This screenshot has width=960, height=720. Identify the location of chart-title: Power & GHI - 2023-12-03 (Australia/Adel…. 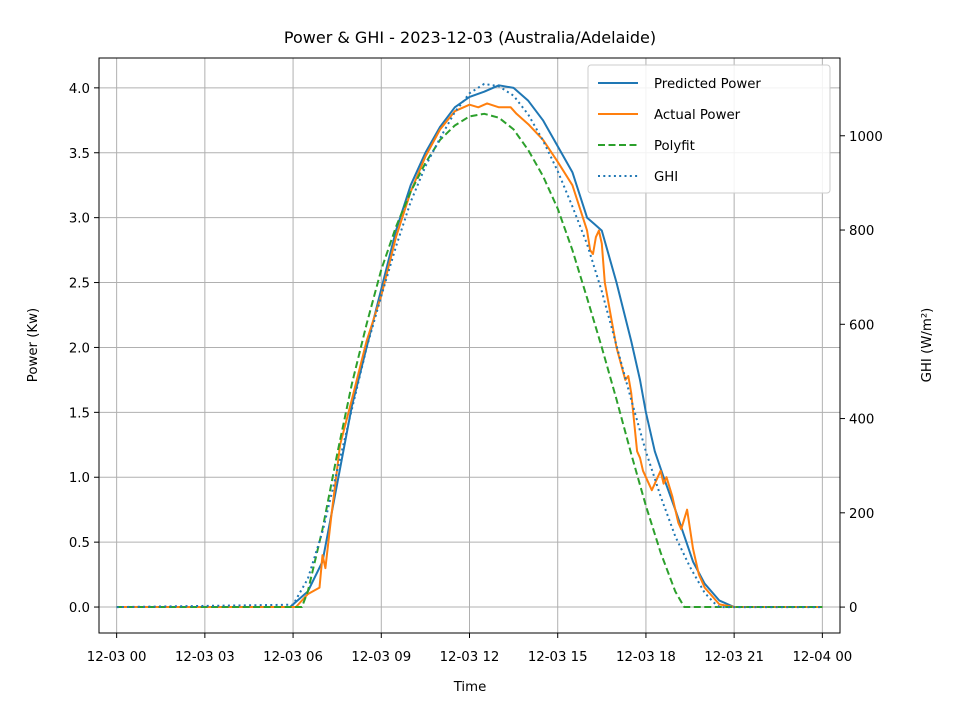
(470, 37).